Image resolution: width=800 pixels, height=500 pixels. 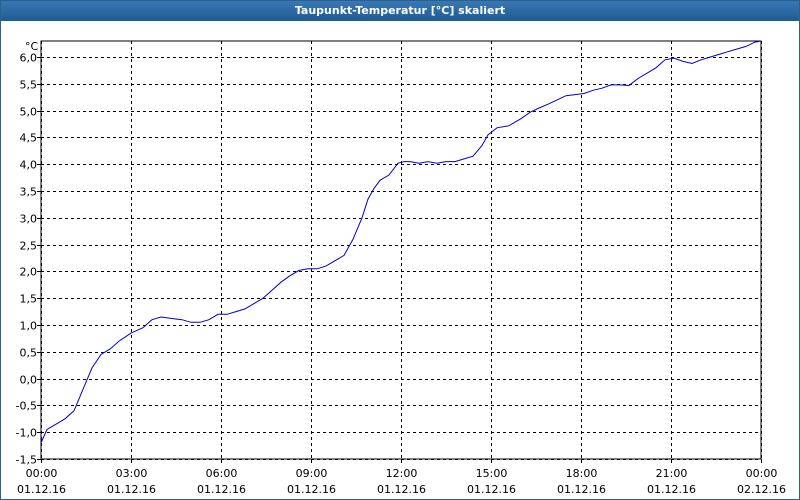 I want to click on y-tick-label: 3,5, so click(x=29, y=192).